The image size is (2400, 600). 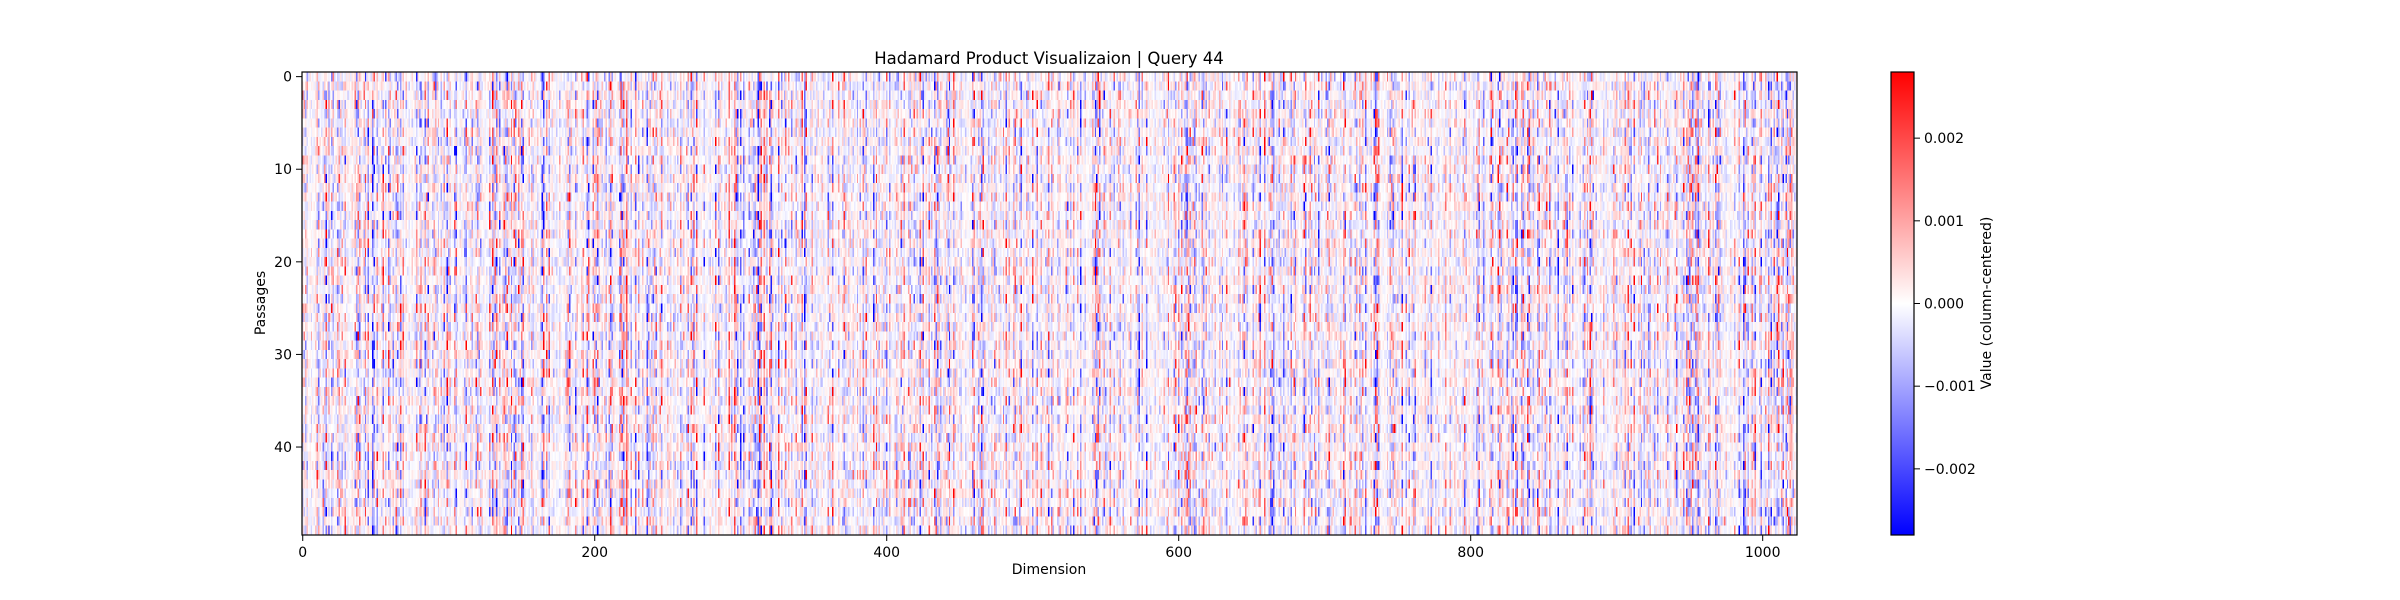 What do you see at coordinates (1950, 470) in the screenshot?
I see `colorbar-tick-label: −0.002` at bounding box center [1950, 470].